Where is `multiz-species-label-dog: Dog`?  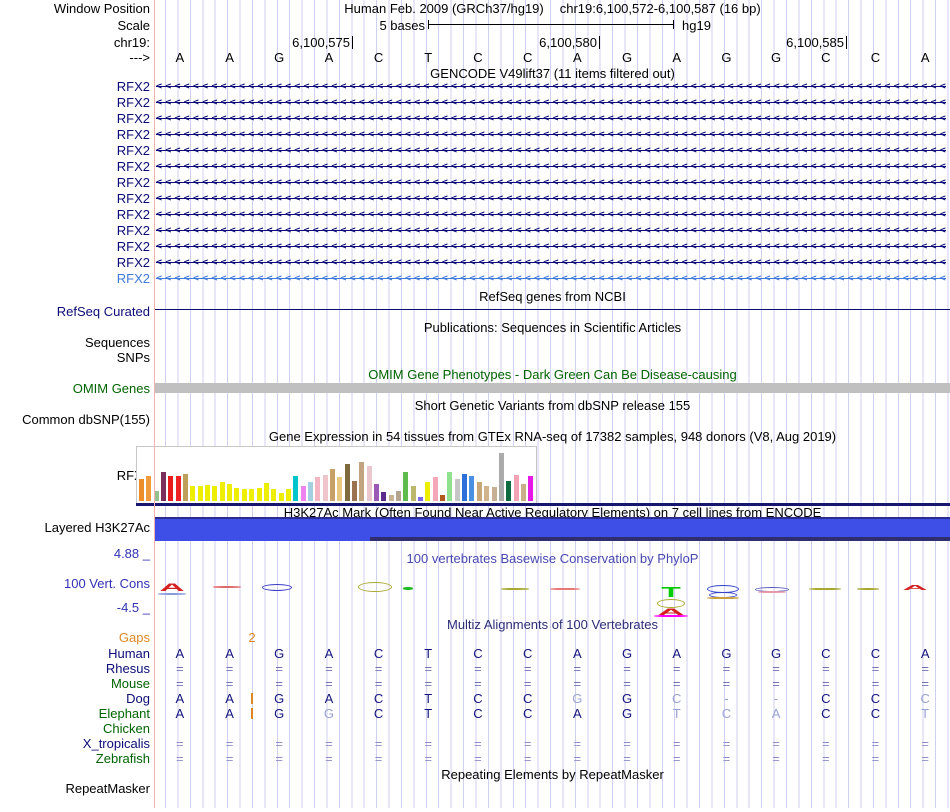
multiz-species-label-dog: Dog is located at coordinates (138, 698).